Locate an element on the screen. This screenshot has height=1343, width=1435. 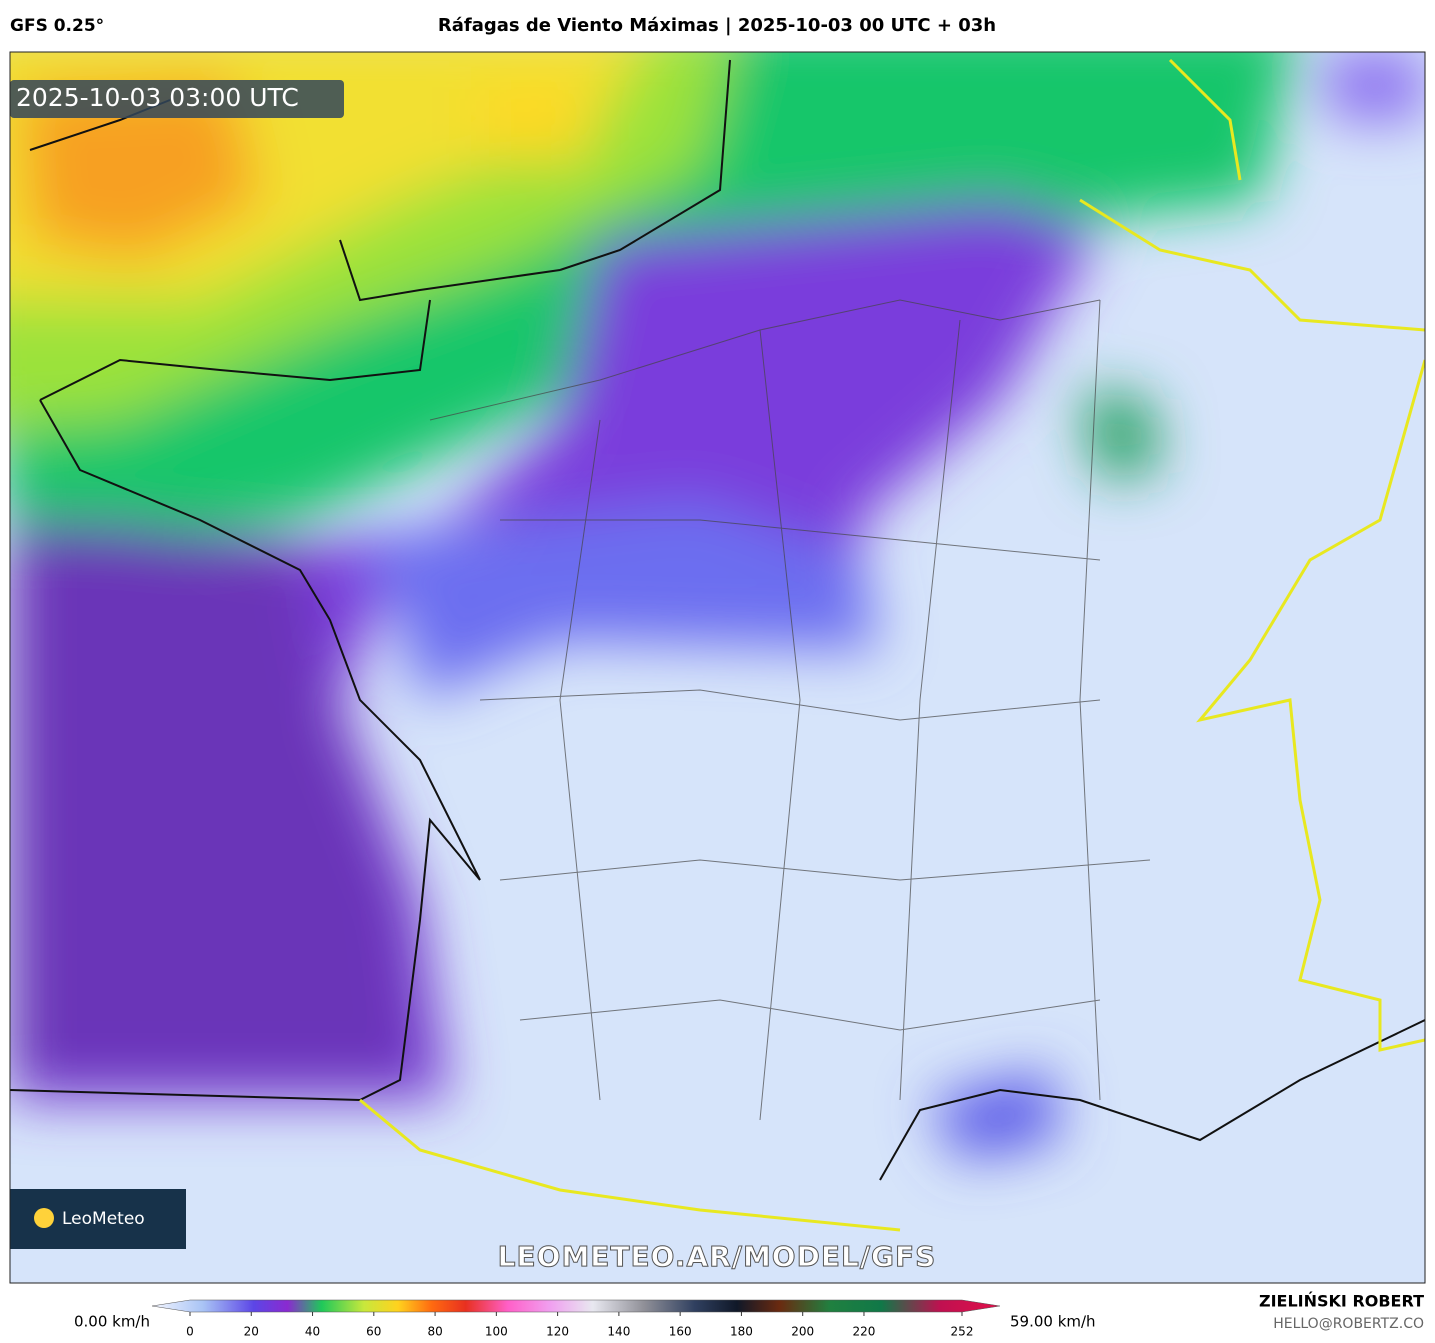
watermark: LEOMETEO.AR/MODEL/GFS is located at coordinates (717, 1256).